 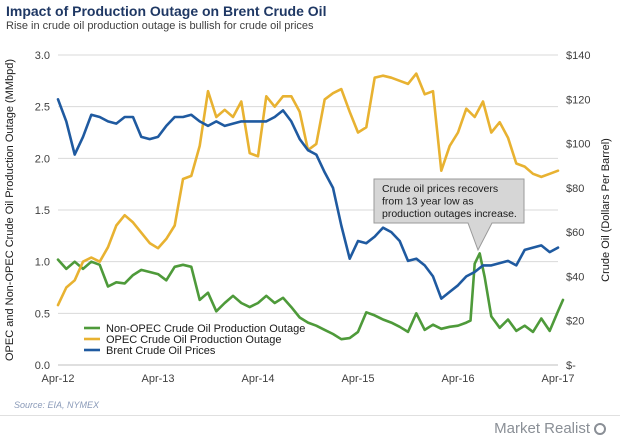 What do you see at coordinates (310, 415) in the screenshot?
I see `footer-divider` at bounding box center [310, 415].